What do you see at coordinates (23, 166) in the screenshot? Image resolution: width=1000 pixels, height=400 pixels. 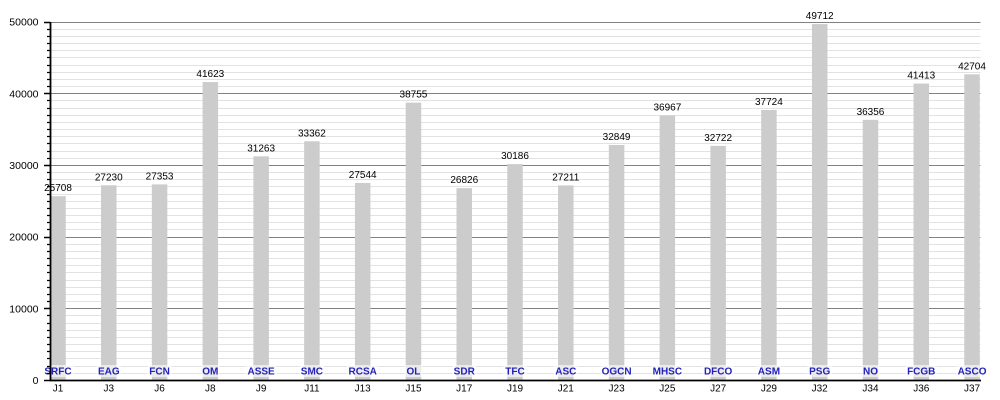 I see `svg-text: 30000` at bounding box center [23, 166].